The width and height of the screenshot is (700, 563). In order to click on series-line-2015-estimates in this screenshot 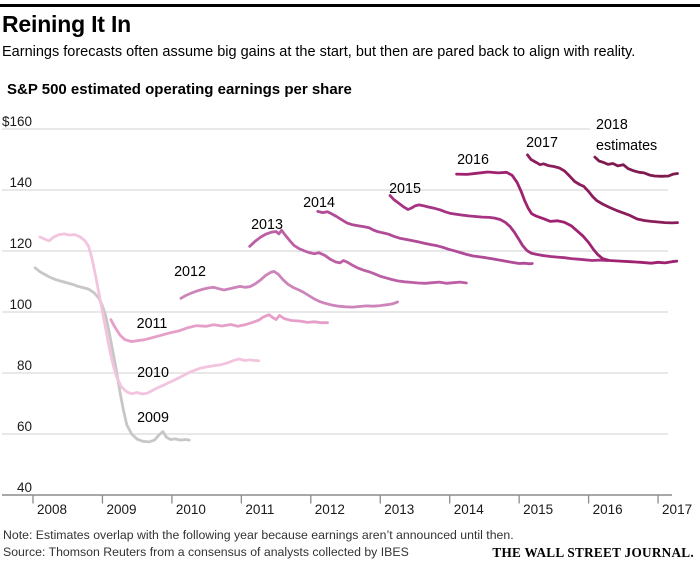, I will do `click(498, 228)`.